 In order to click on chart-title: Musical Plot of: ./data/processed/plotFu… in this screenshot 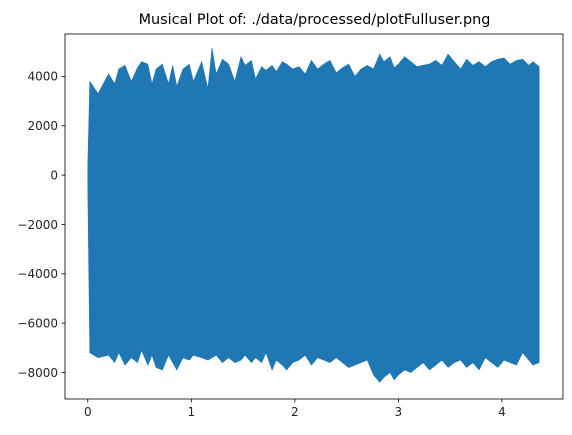, I will do `click(315, 20)`.